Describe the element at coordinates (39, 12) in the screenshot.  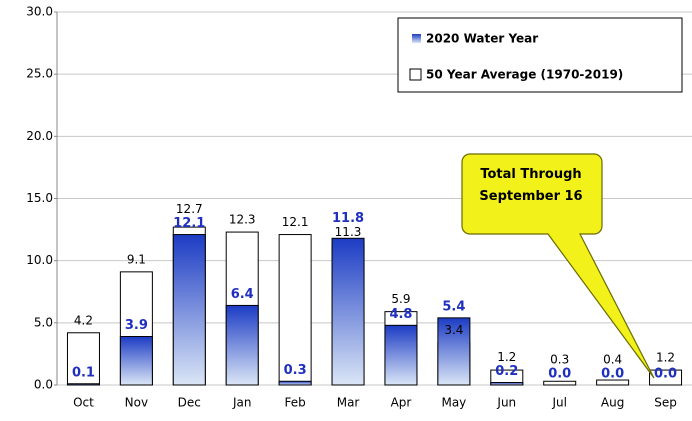
I see `y-tick-label: 30.0` at that location.